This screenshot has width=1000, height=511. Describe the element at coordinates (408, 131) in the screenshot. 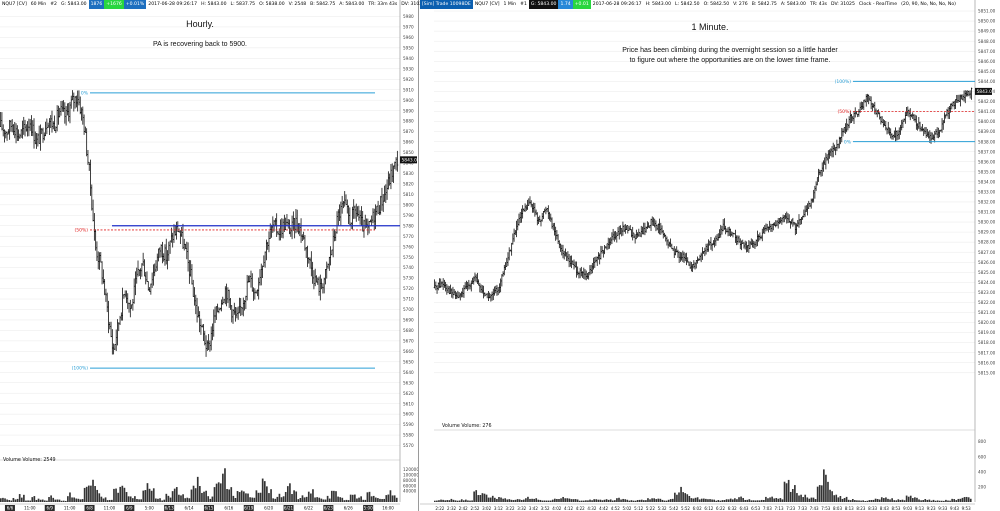

I see `price-tick-label: 5870` at that location.